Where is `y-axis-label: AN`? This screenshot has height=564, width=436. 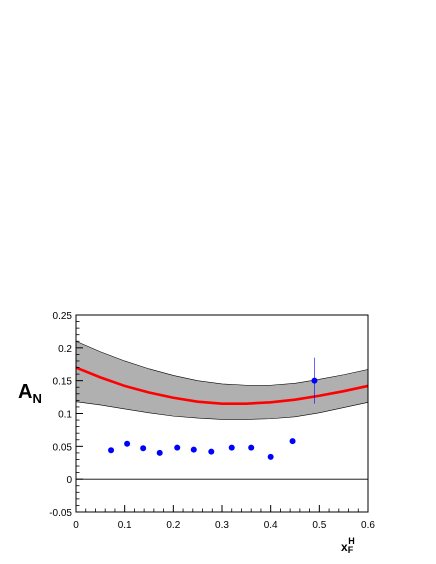 y-axis-label: AN is located at coordinates (30, 393).